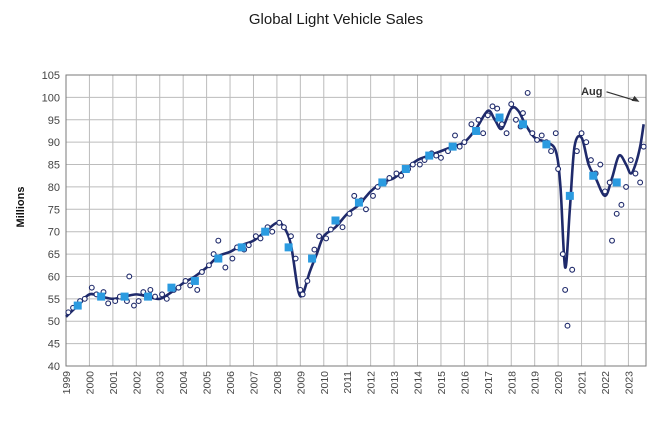 Image resolution: width=672 pixels, height=422 pixels. I want to click on x-tick-label: 2002, so click(137, 383).